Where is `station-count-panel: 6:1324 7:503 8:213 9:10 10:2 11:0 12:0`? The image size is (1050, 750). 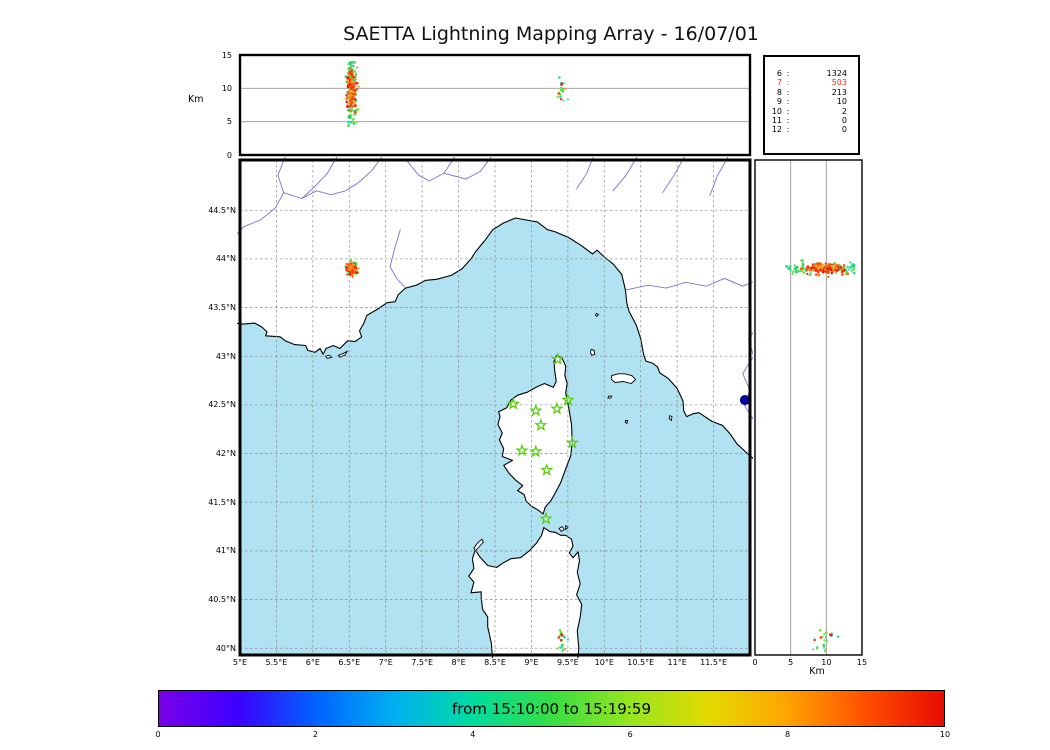
station-count-panel: 6:1324 7:503 8:213 9:10 10:2 11:0 12:0 is located at coordinates (811, 105).